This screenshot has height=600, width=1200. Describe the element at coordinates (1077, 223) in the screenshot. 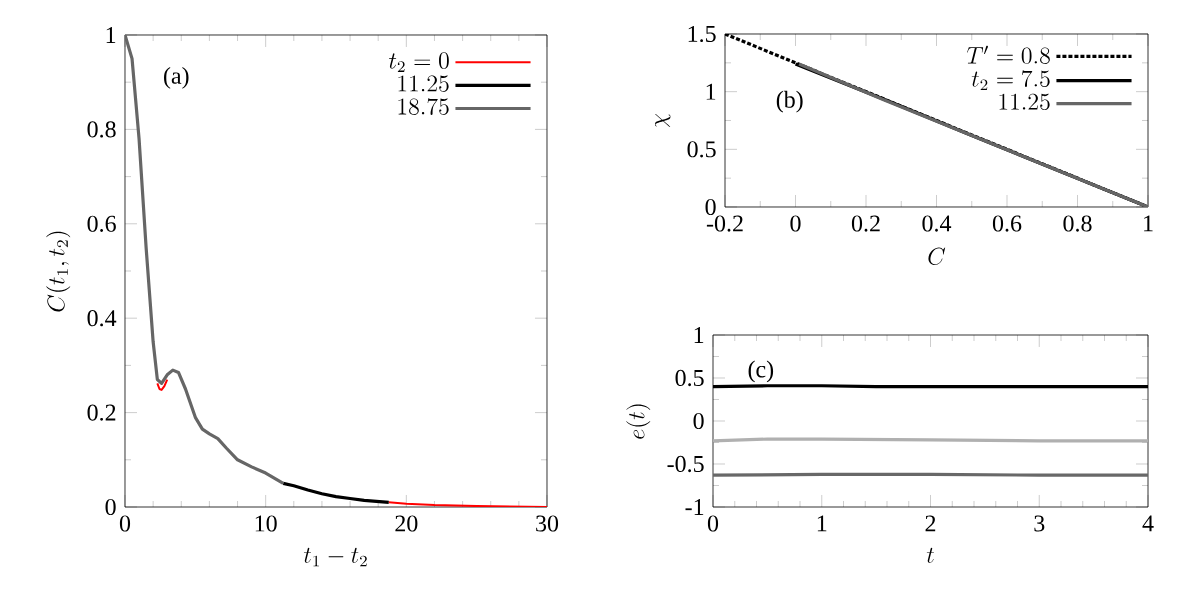

I see `x-tick-label: 0.8` at that location.